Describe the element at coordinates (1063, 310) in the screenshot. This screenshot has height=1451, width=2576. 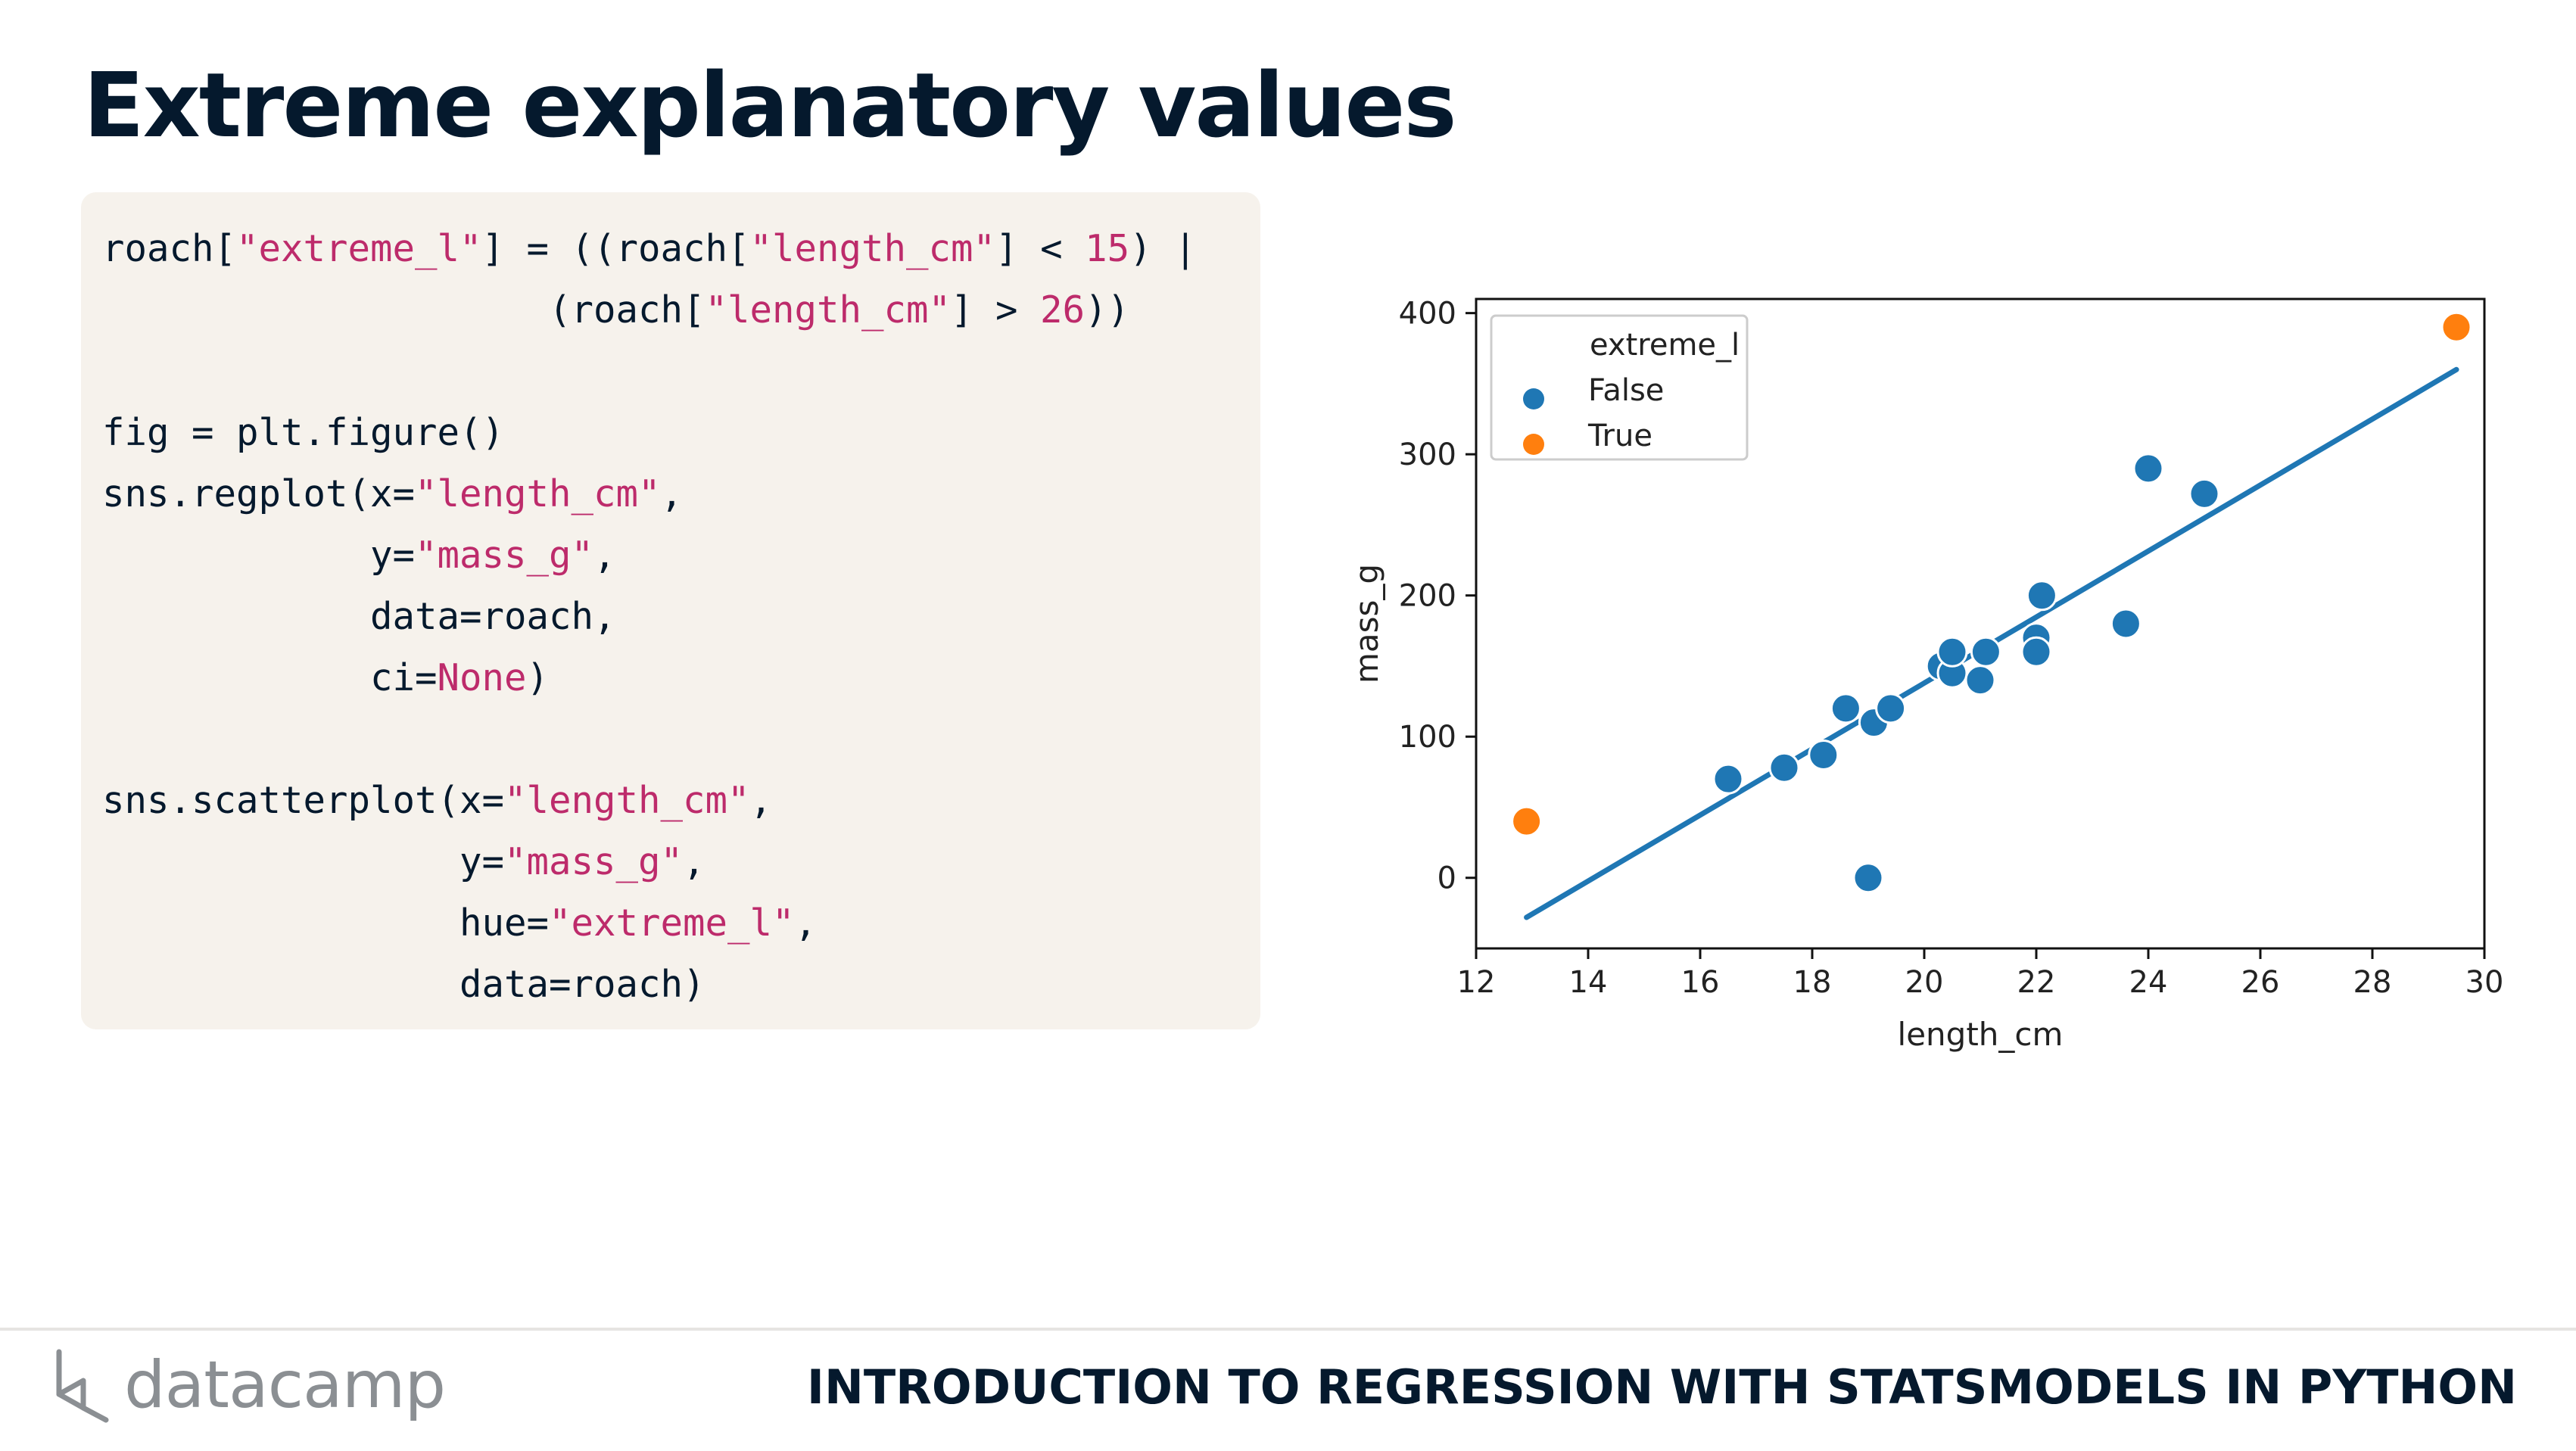
I see `code-token: 26` at that location.